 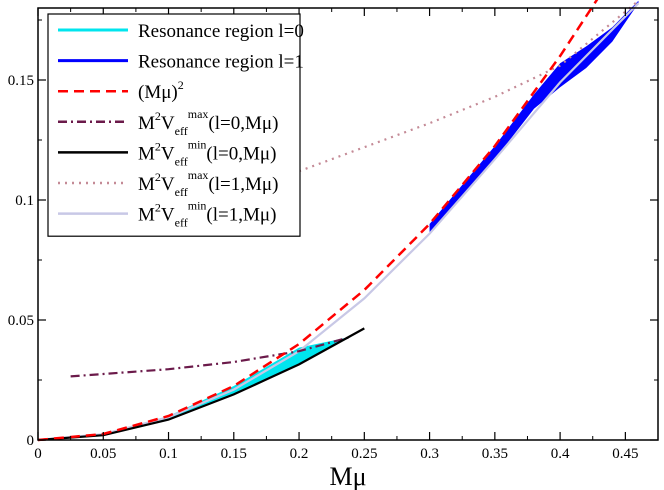 What do you see at coordinates (625, 454) in the screenshot?
I see `x-tick-label: 0.45` at bounding box center [625, 454].